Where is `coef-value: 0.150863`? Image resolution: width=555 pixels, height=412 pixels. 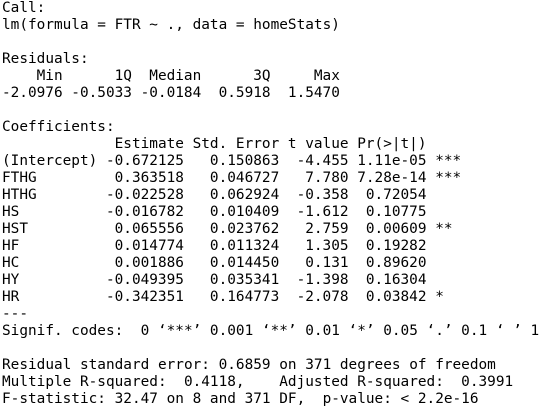
coef-value: 0.150863 is located at coordinates (244, 161).